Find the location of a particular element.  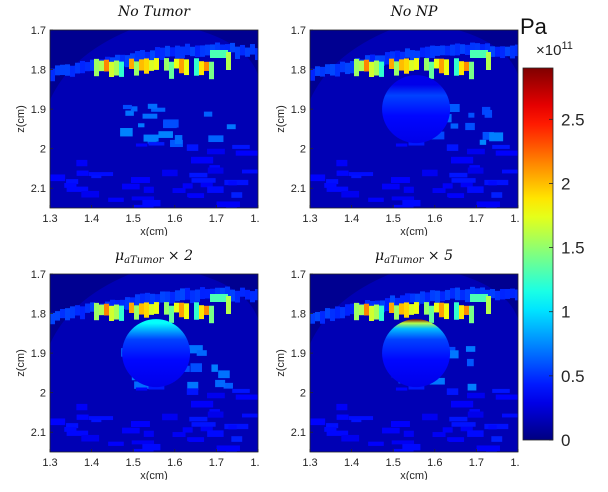

x-tick-label: 1.7 is located at coordinates (476, 219).